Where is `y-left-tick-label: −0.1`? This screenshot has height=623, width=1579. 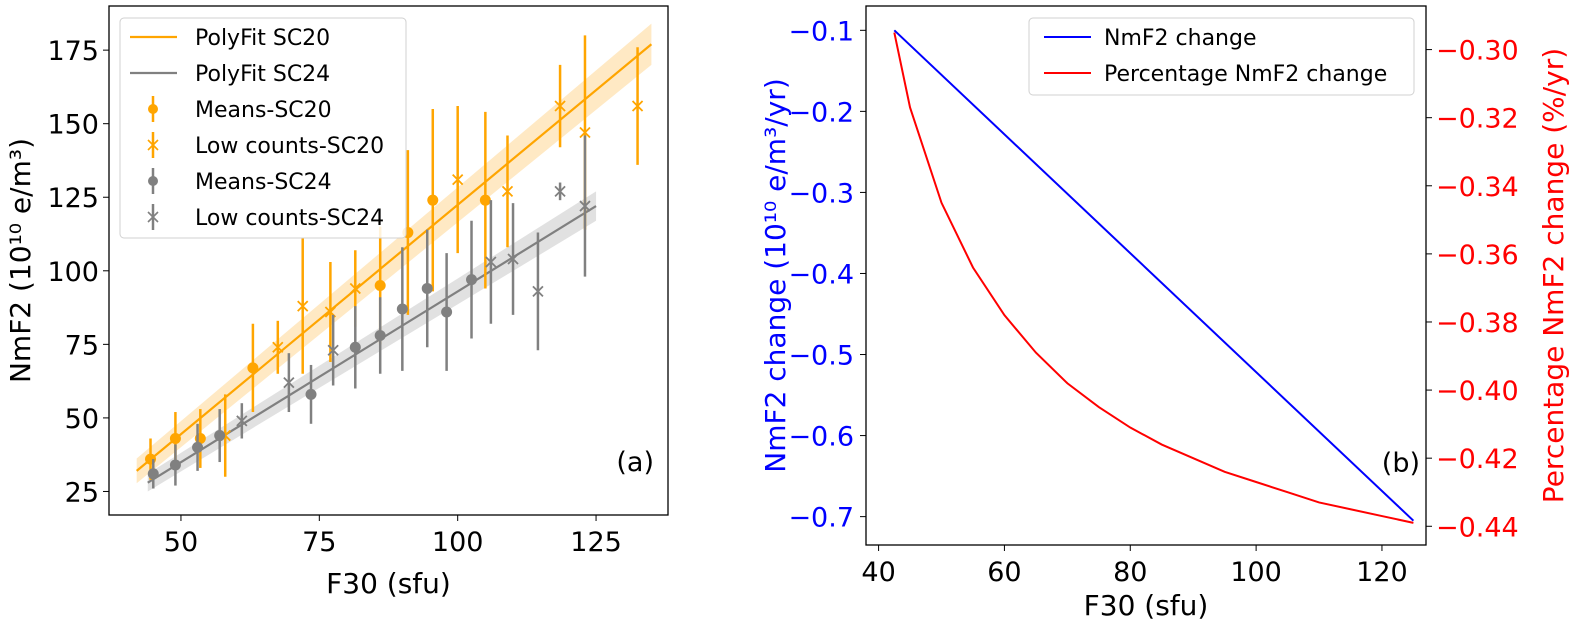 y-left-tick-label: −0.1 is located at coordinates (821, 31).